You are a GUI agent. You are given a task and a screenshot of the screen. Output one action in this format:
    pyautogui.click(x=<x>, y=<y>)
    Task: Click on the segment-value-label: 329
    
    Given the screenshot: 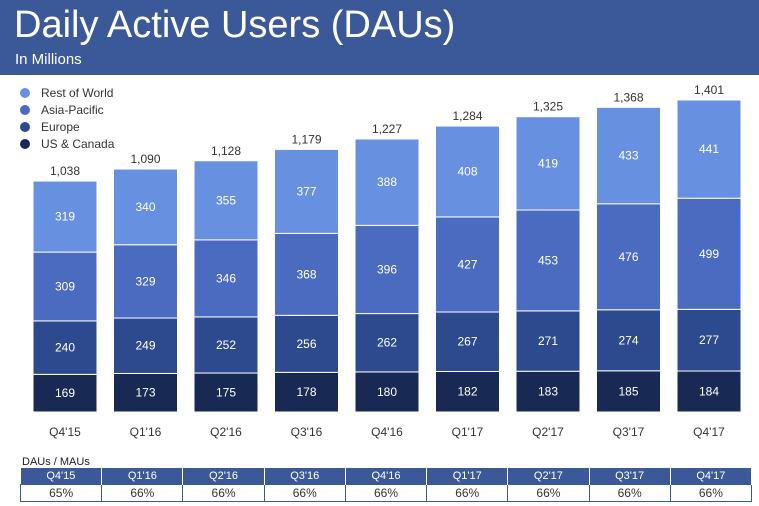 What is the action you would take?
    pyautogui.click(x=145, y=281)
    